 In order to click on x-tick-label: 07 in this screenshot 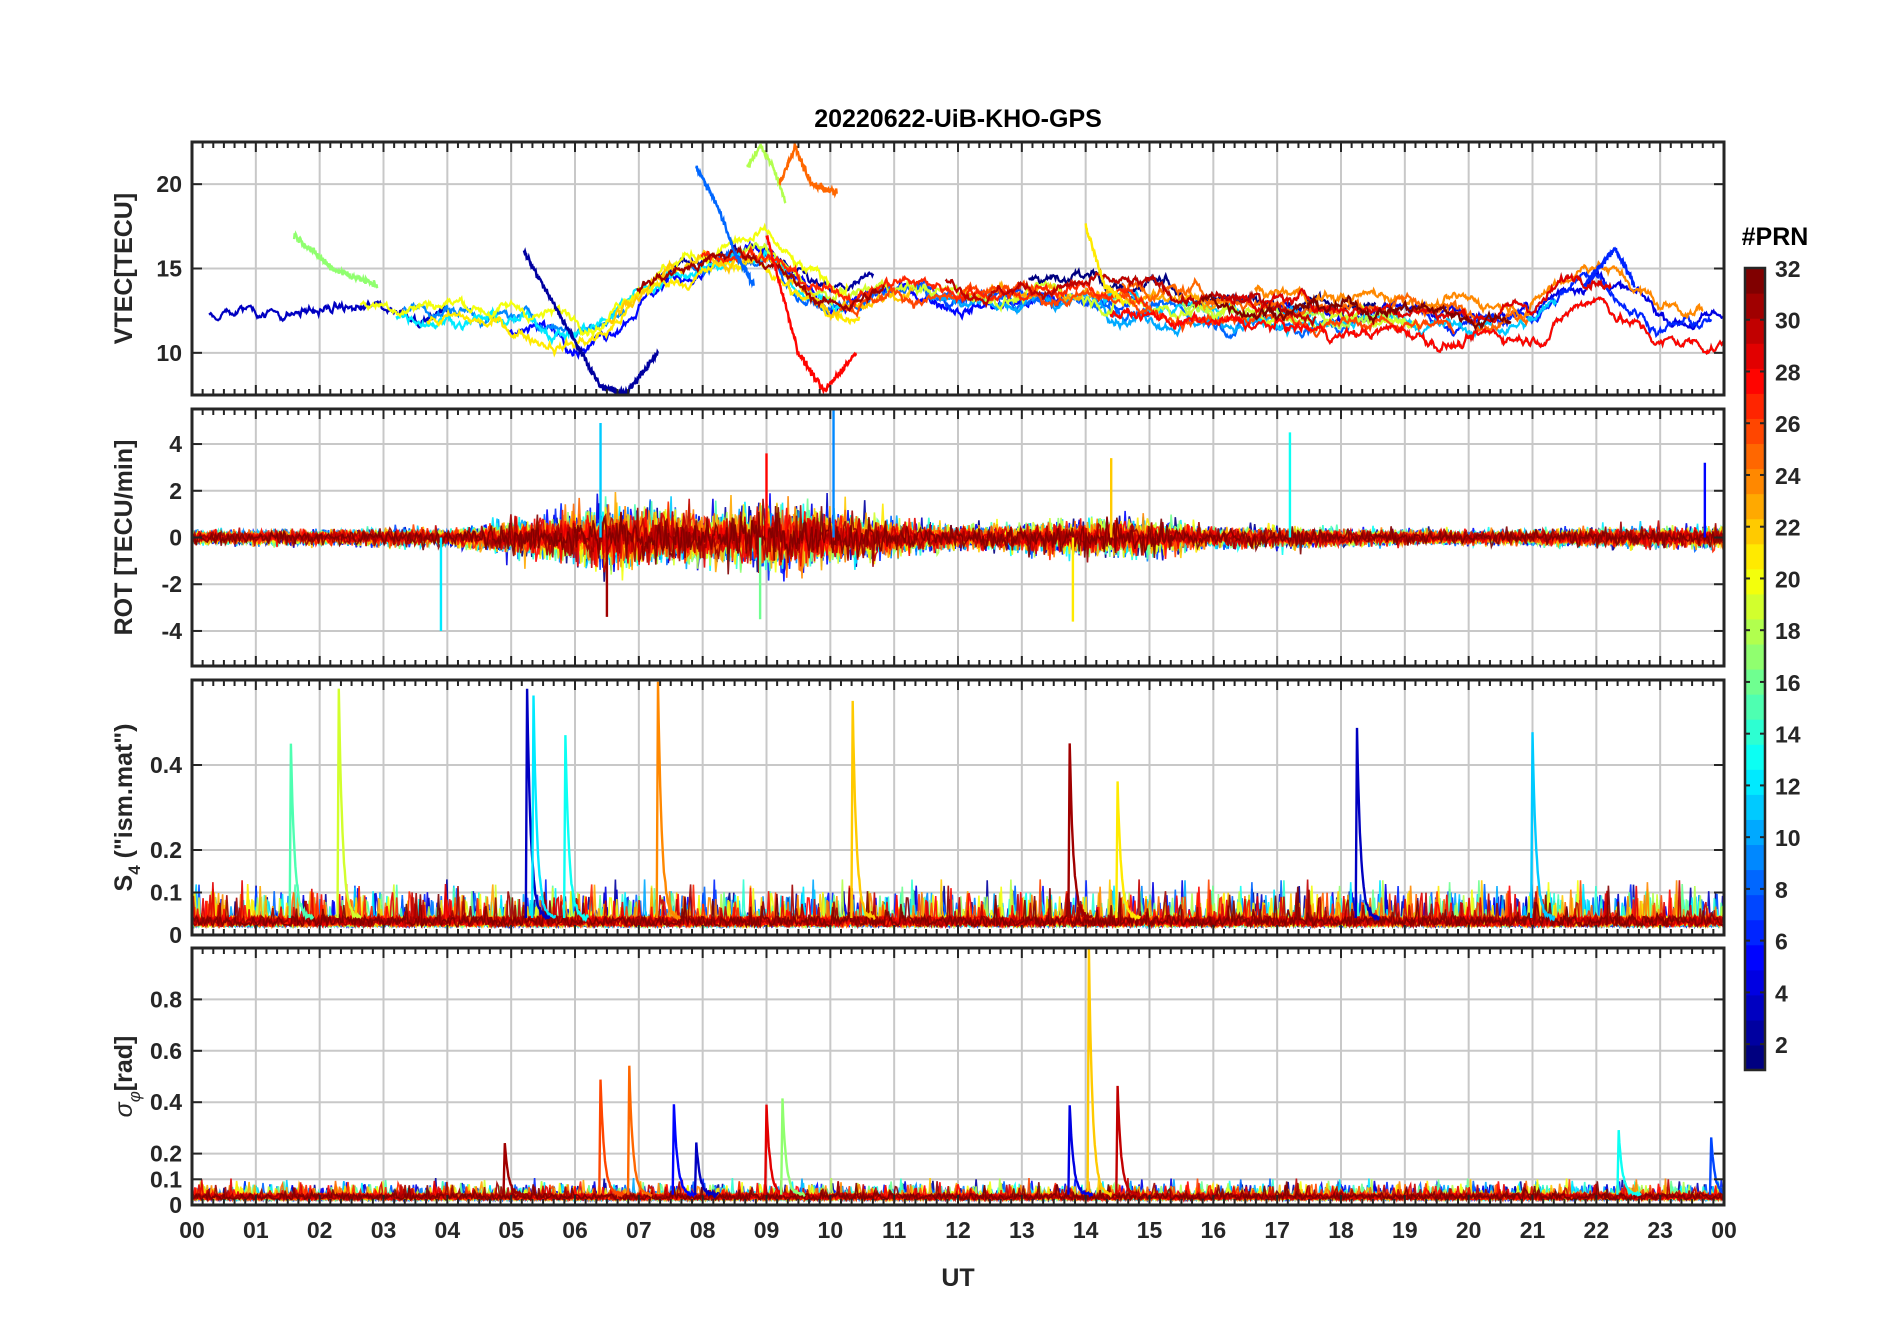, I will do `click(639, 1230)`.